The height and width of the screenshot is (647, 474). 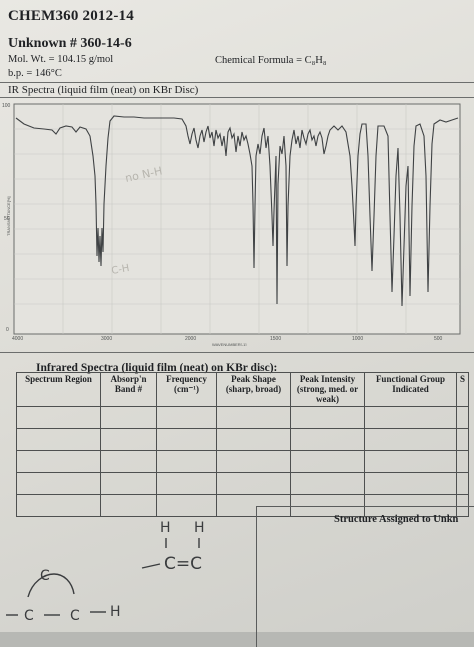 What do you see at coordinates (186, 389) in the screenshot?
I see `col-frequency: Frequency (cm⁻¹)` at bounding box center [186, 389].